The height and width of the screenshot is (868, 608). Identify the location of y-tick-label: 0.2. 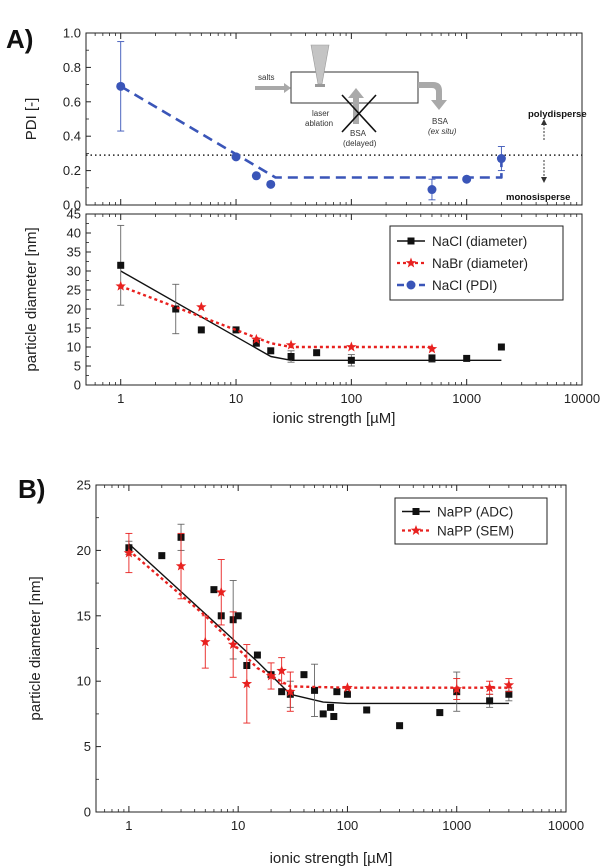
(72, 170).